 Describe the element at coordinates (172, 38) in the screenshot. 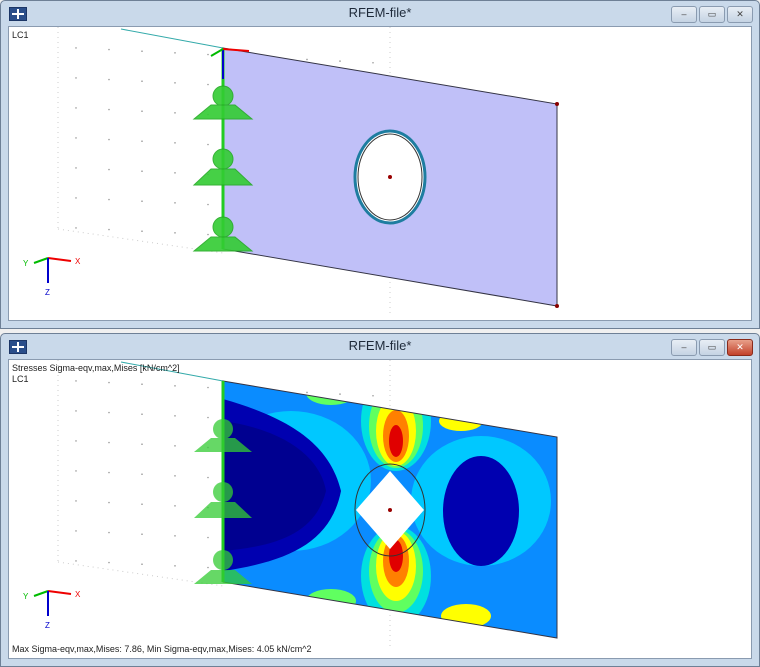

I see `member-line` at that location.